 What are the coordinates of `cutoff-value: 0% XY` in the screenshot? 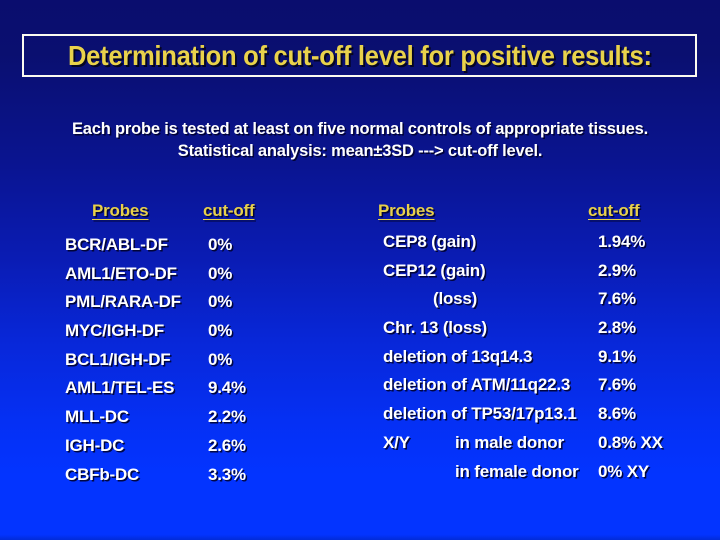 It's located at (623, 471).